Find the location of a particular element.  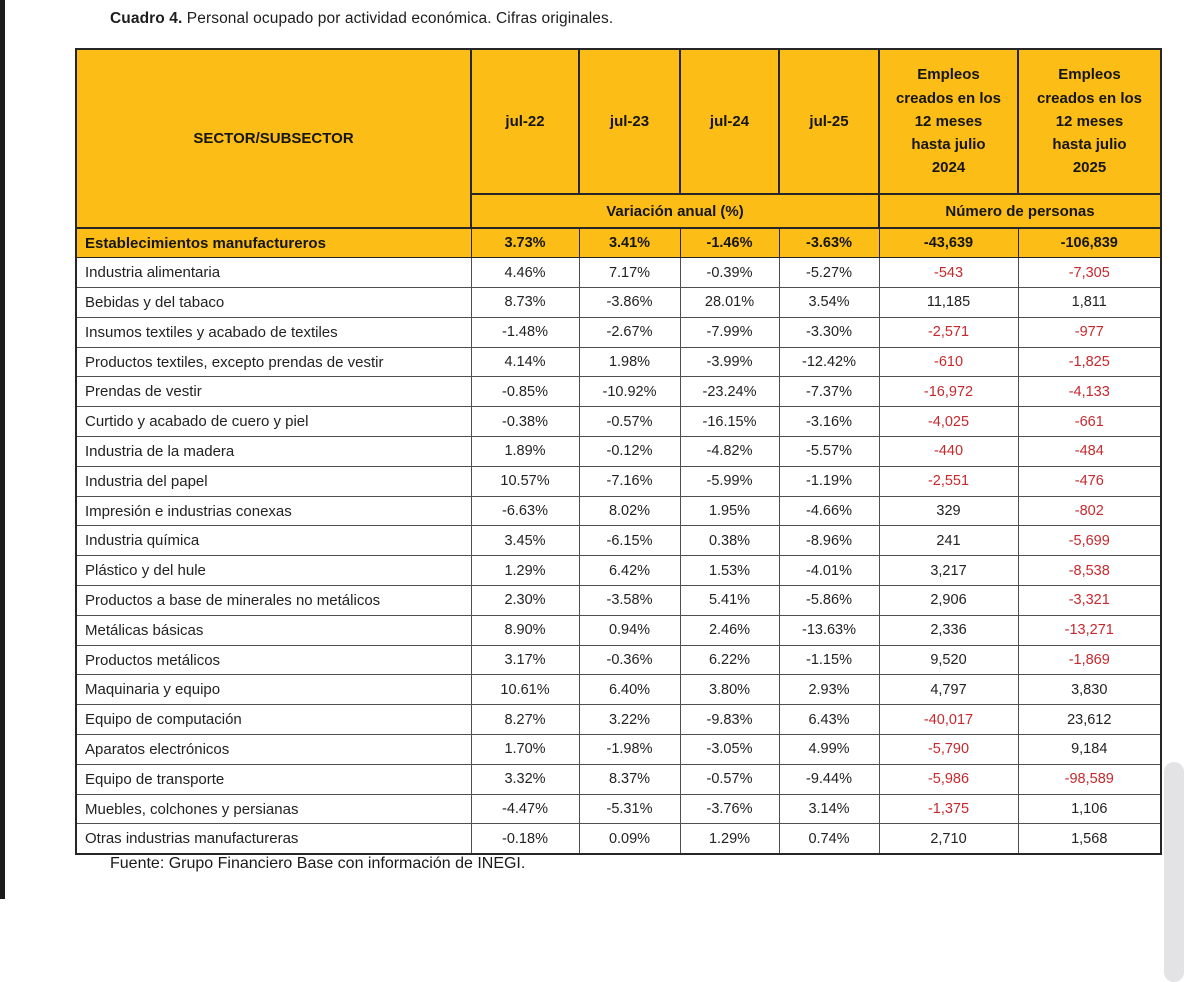

pct-jul25-cell: 3.54% is located at coordinates (829, 302).